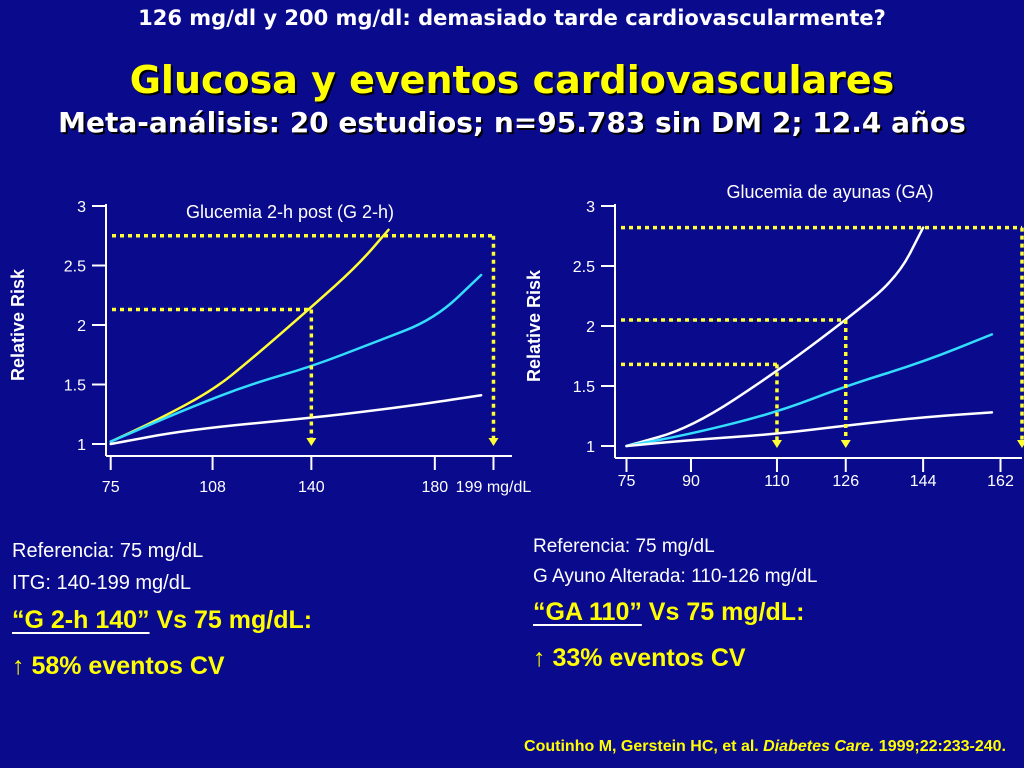 The image size is (1024, 768). I want to click on c0-series-0-line, so click(249, 335).